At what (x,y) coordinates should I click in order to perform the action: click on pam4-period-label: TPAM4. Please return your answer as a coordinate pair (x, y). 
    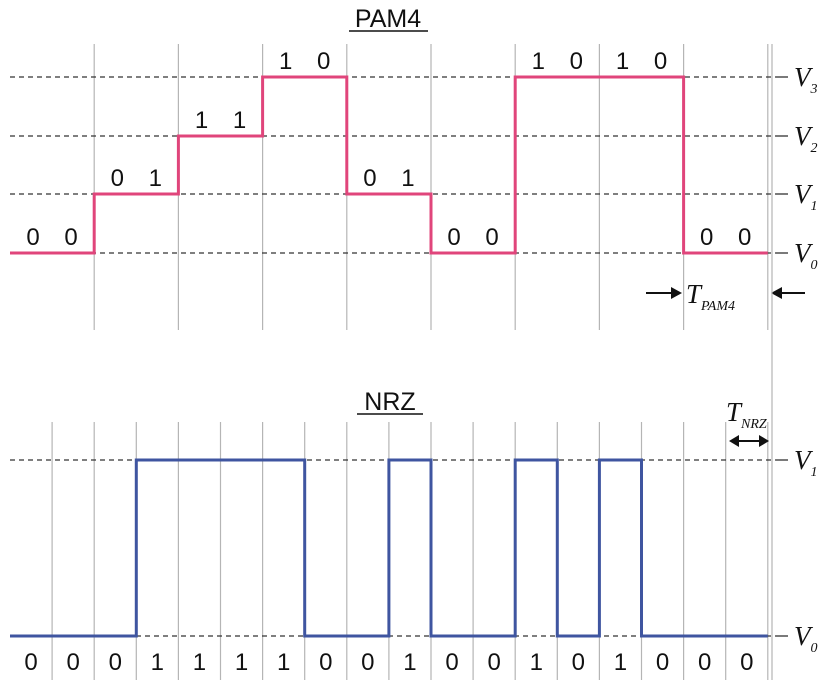
    Looking at the image, I should click on (710, 296).